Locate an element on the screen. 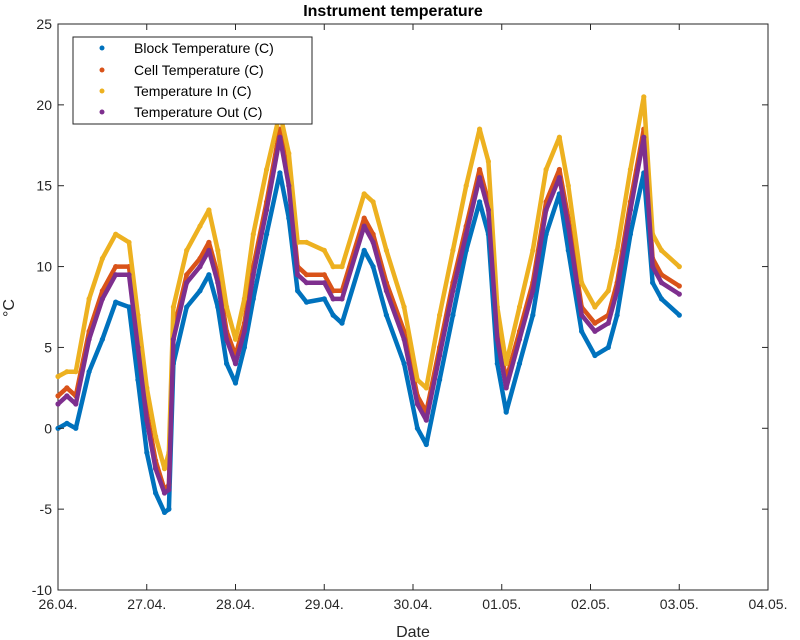 This screenshot has width=800, height=640. y-tick-label: 15 is located at coordinates (44, 186).